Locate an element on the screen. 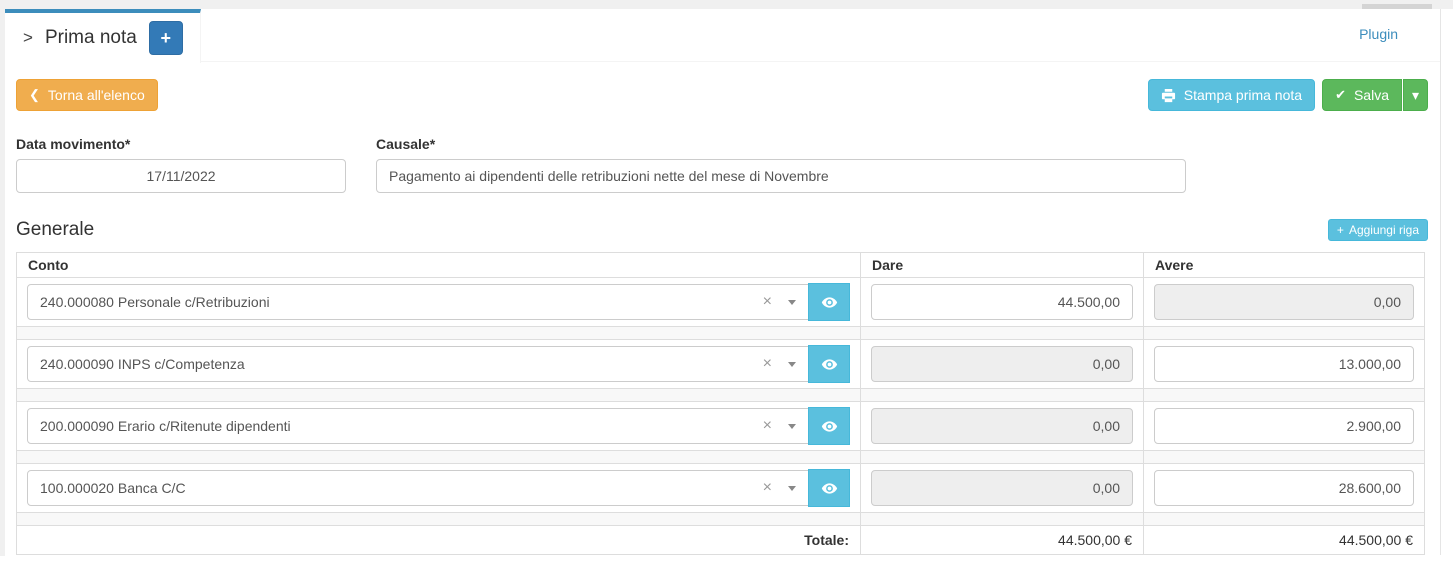 The width and height of the screenshot is (1453, 563). print-prima-nota-button: Stampa prima nota is located at coordinates (1231, 95).